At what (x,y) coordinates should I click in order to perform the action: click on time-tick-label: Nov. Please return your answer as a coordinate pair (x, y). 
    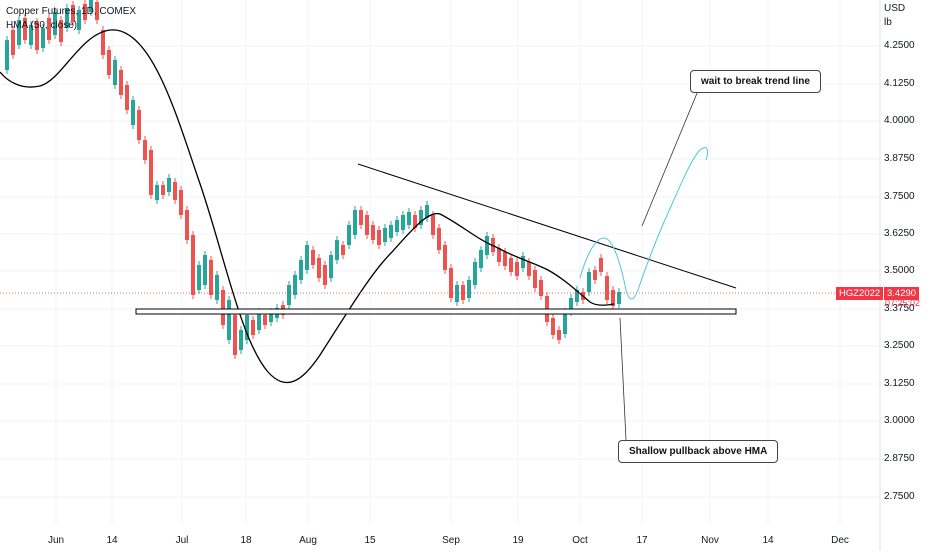
    Looking at the image, I should click on (710, 540).